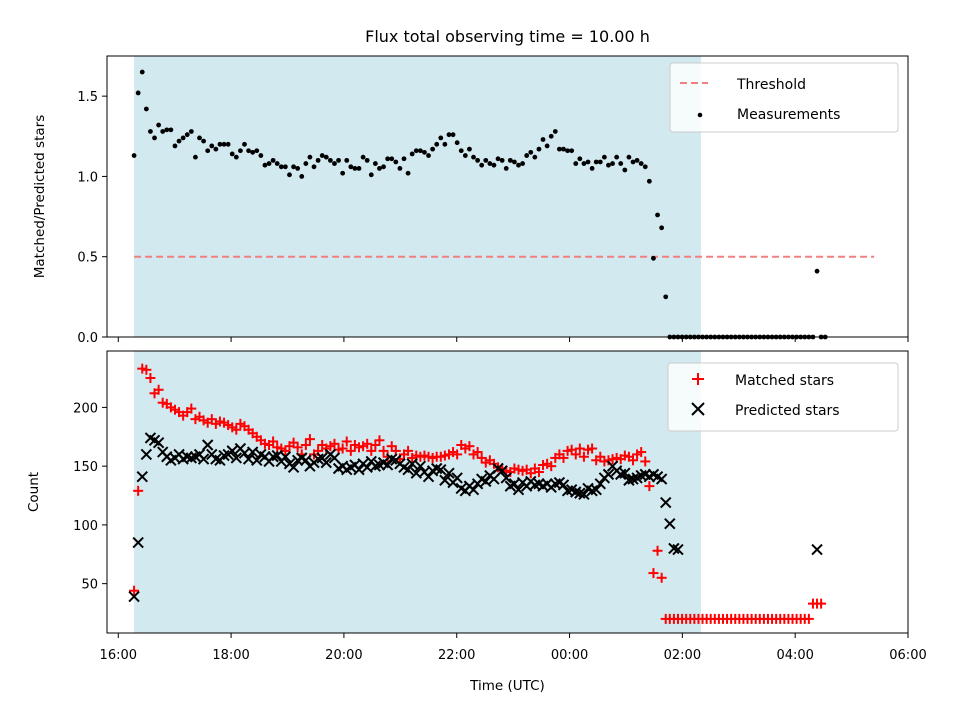 This screenshot has width=960, height=720. Describe the element at coordinates (569, 655) in the screenshot. I see `bottom-x-tick-label: 00:00` at that location.